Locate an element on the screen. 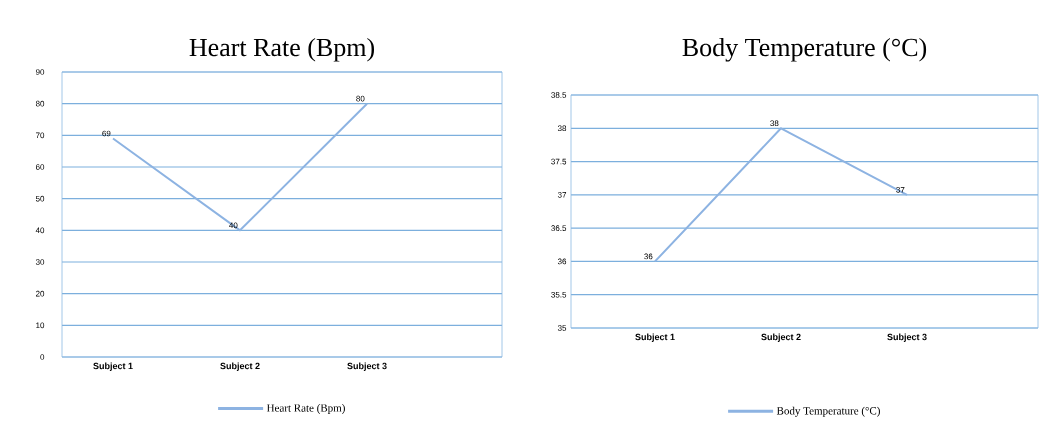  data-label: 40 is located at coordinates (233, 225).